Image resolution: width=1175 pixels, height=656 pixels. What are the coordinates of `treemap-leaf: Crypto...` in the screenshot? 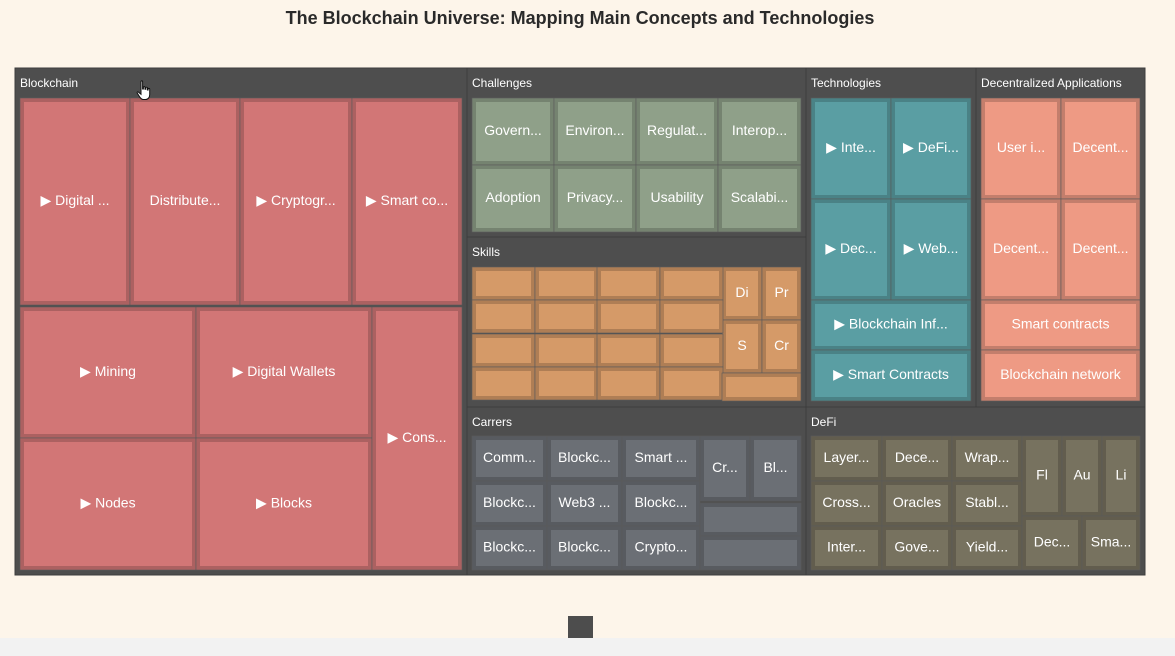 It's located at (661, 548).